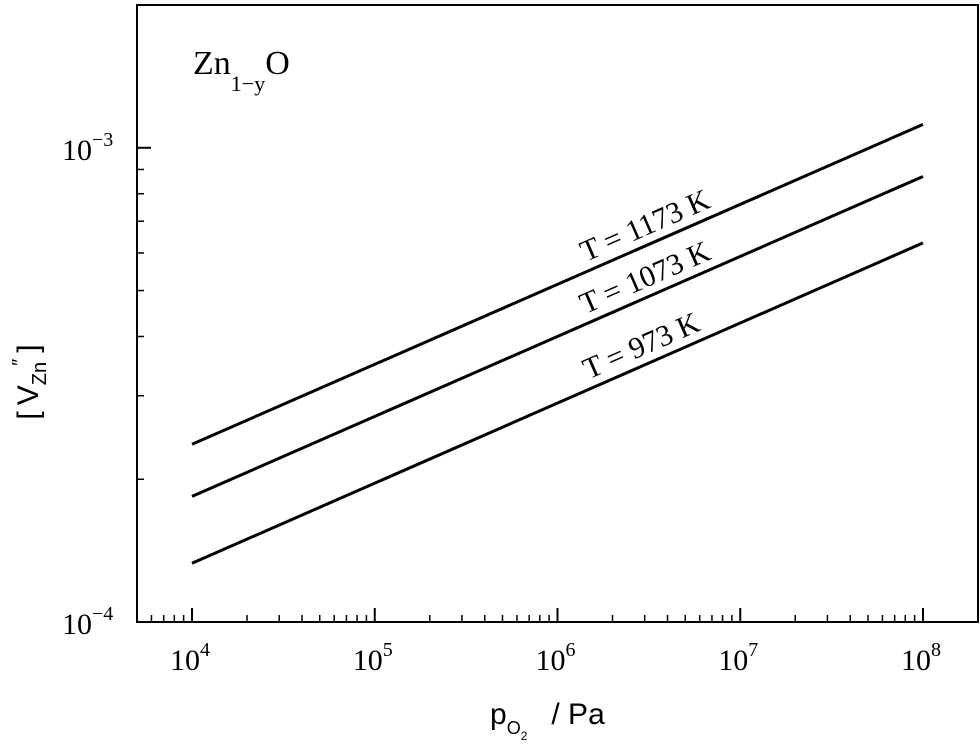  What do you see at coordinates (241, 70) in the screenshot?
I see `compound-annotation: Zn1−yO` at bounding box center [241, 70].